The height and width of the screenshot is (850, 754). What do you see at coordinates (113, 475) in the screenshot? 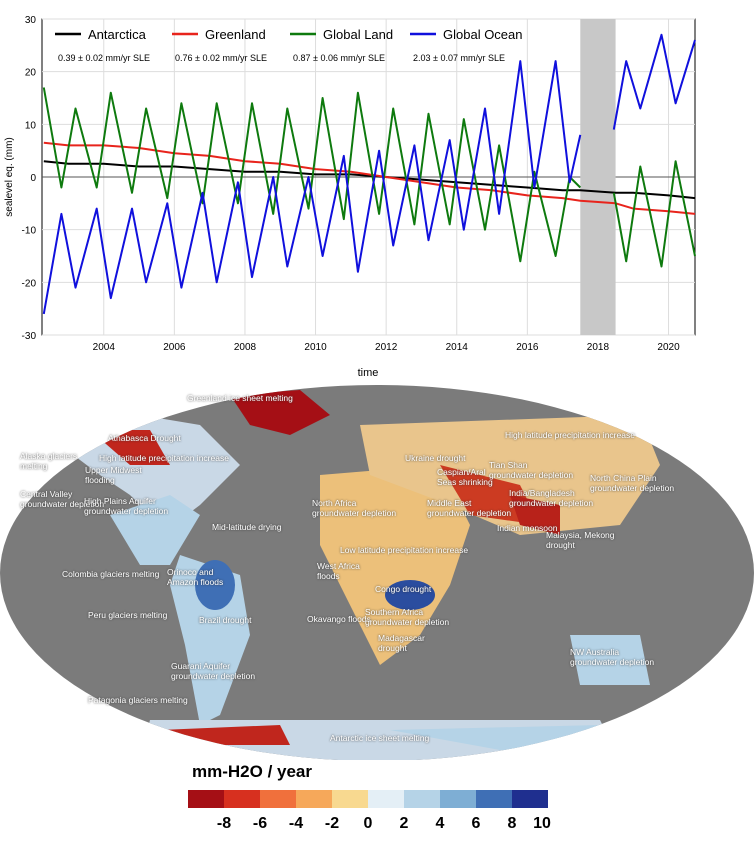
I see `map-annotation: Upper Midwest flooding` at bounding box center [113, 475].